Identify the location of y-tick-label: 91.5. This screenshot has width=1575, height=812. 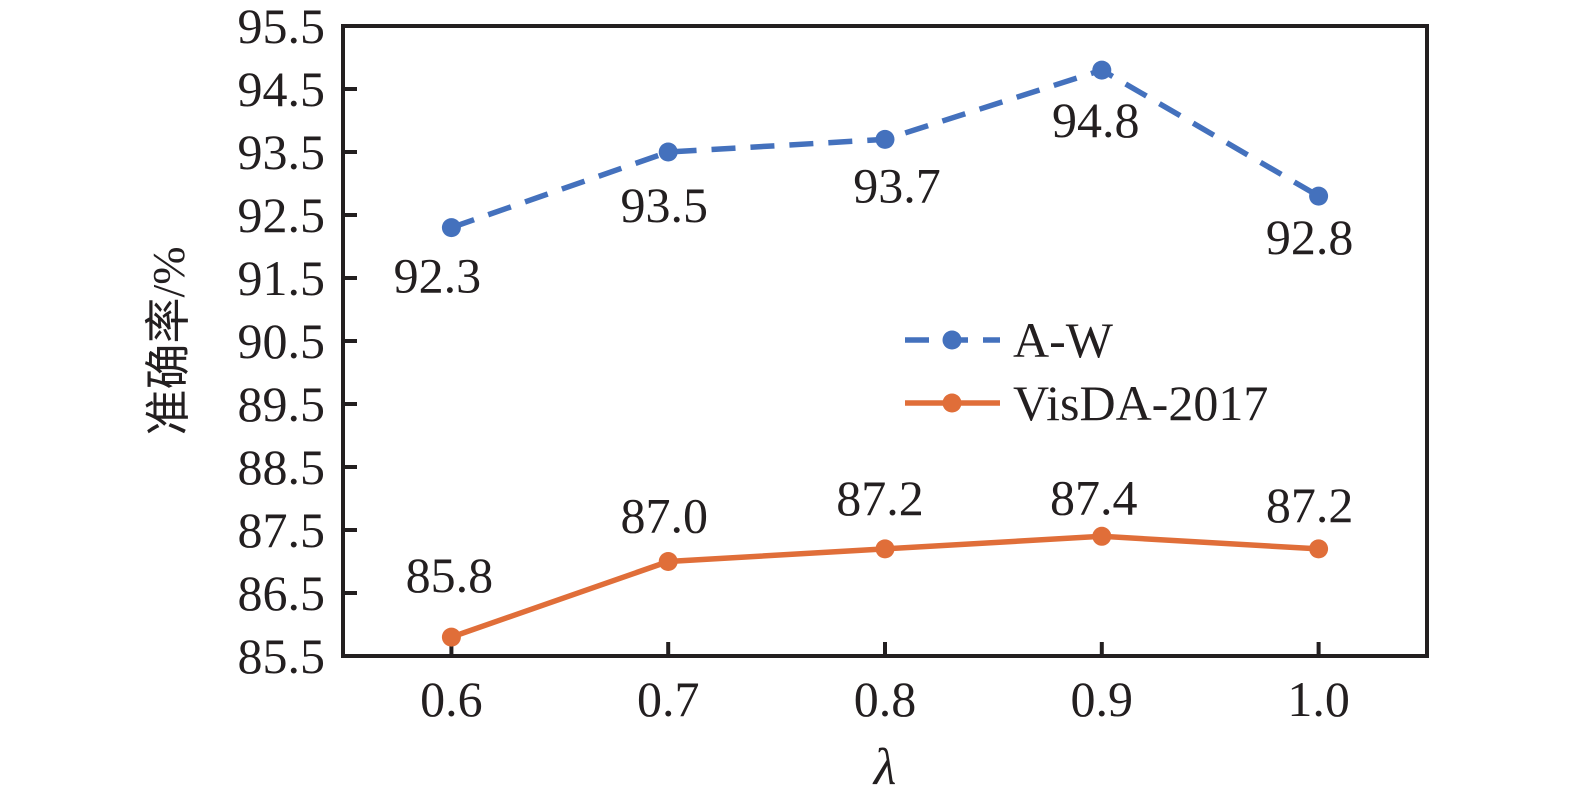
(282, 278).